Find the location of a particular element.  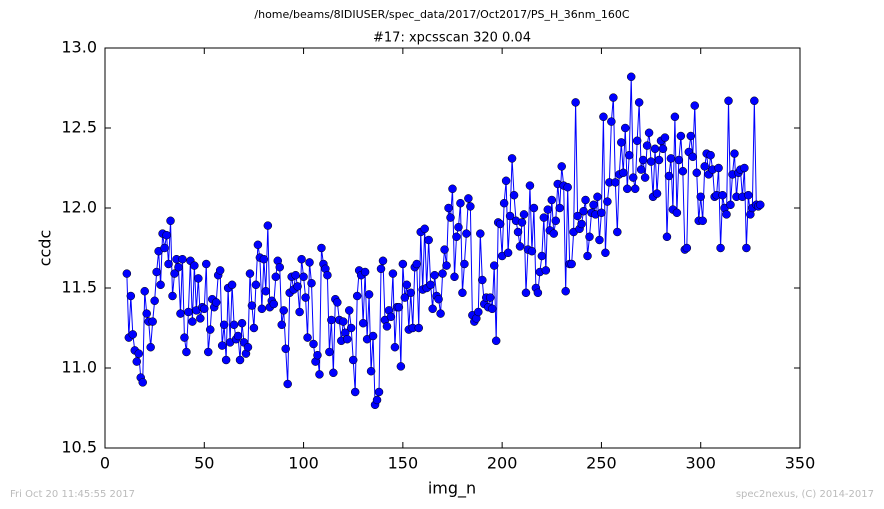

x-tick-label: 150 is located at coordinates (403, 463).